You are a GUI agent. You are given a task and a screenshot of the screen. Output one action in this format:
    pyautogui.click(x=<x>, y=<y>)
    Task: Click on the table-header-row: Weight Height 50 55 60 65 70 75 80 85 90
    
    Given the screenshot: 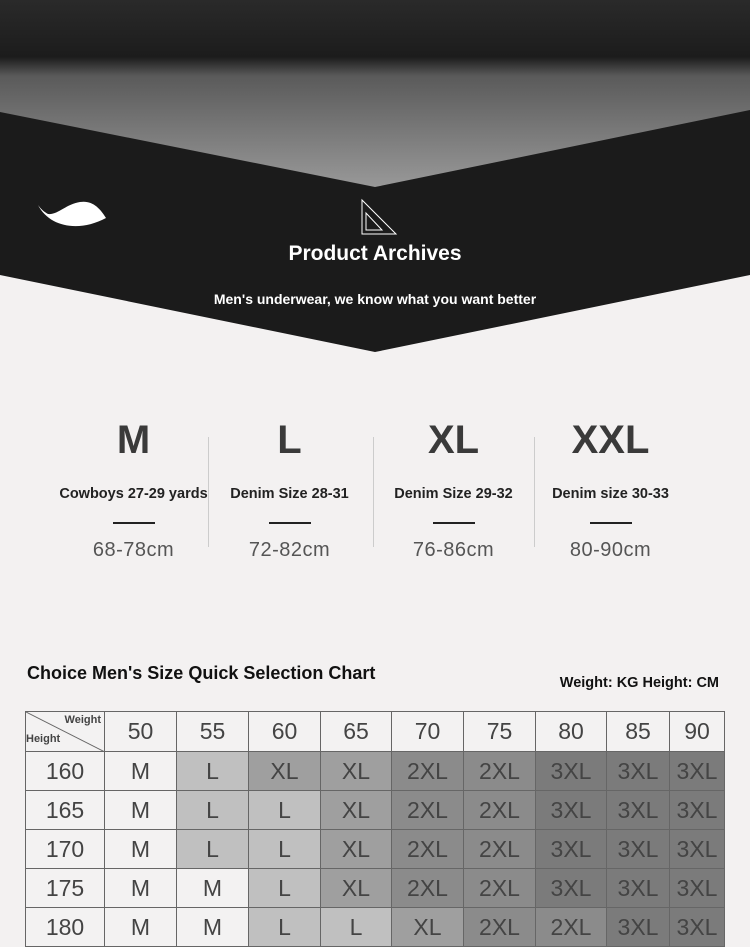 What is the action you would take?
    pyautogui.click(x=375, y=731)
    